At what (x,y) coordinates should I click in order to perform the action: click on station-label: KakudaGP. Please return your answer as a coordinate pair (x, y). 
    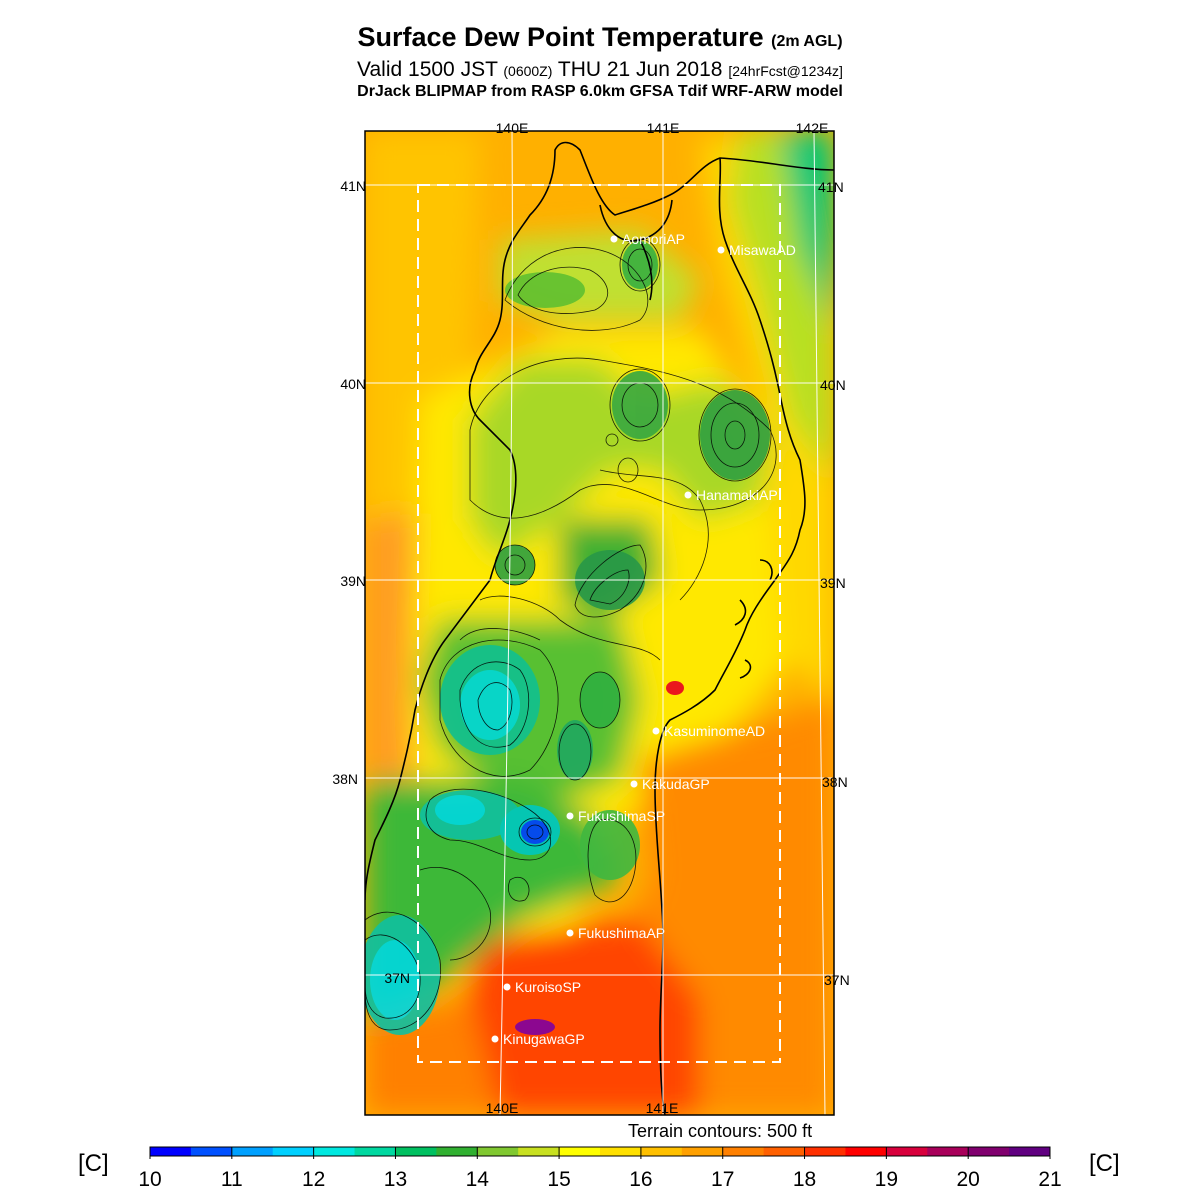
    Looking at the image, I should click on (676, 784).